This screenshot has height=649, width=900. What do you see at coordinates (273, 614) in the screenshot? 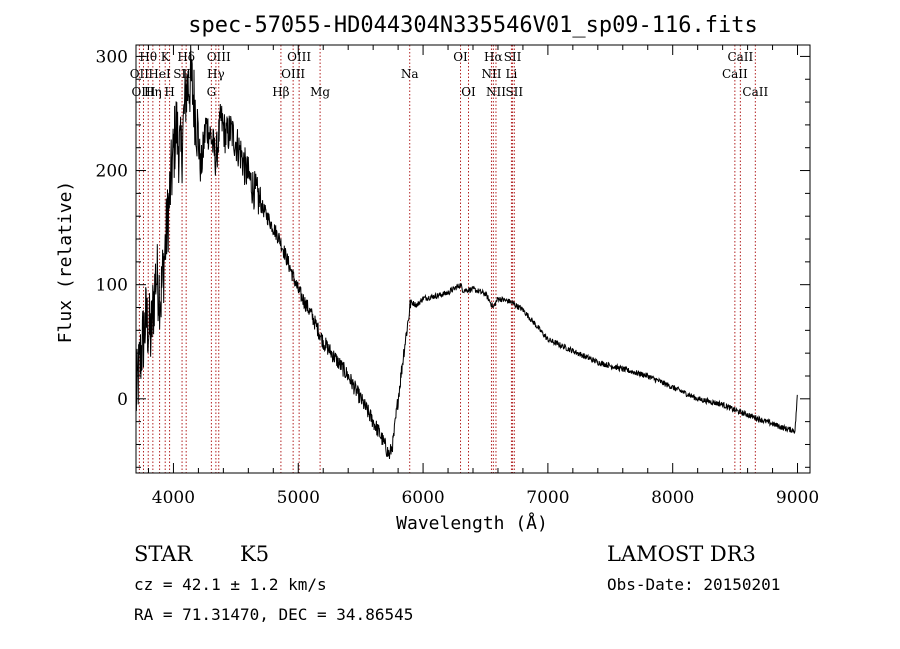
I see `coordinates: RA = 71.31470, DEC = 34.86545` at bounding box center [273, 614].